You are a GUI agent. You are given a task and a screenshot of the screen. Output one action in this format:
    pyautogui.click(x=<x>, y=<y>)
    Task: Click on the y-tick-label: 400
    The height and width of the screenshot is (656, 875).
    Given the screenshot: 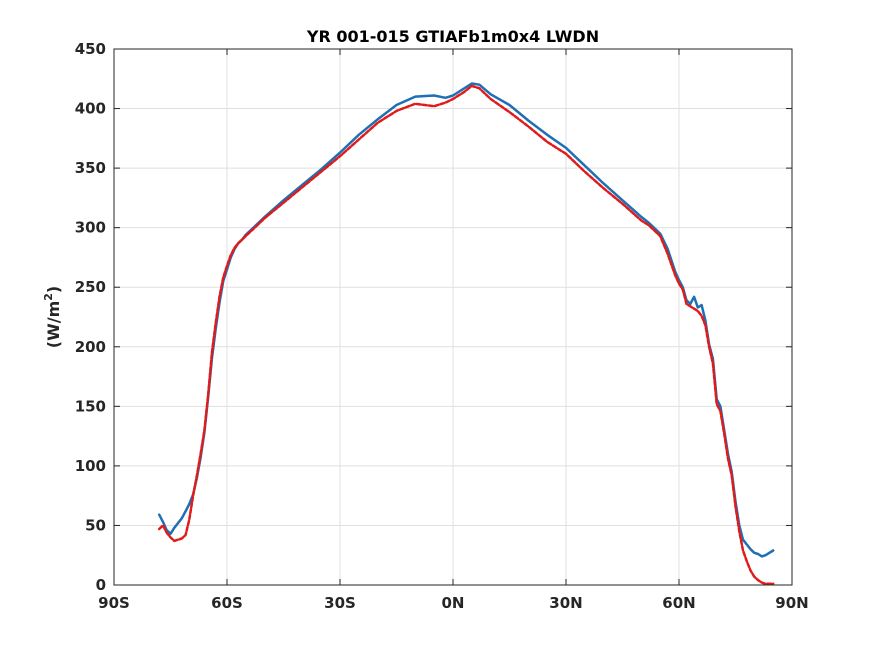 What is the action you would take?
    pyautogui.click(x=90, y=109)
    